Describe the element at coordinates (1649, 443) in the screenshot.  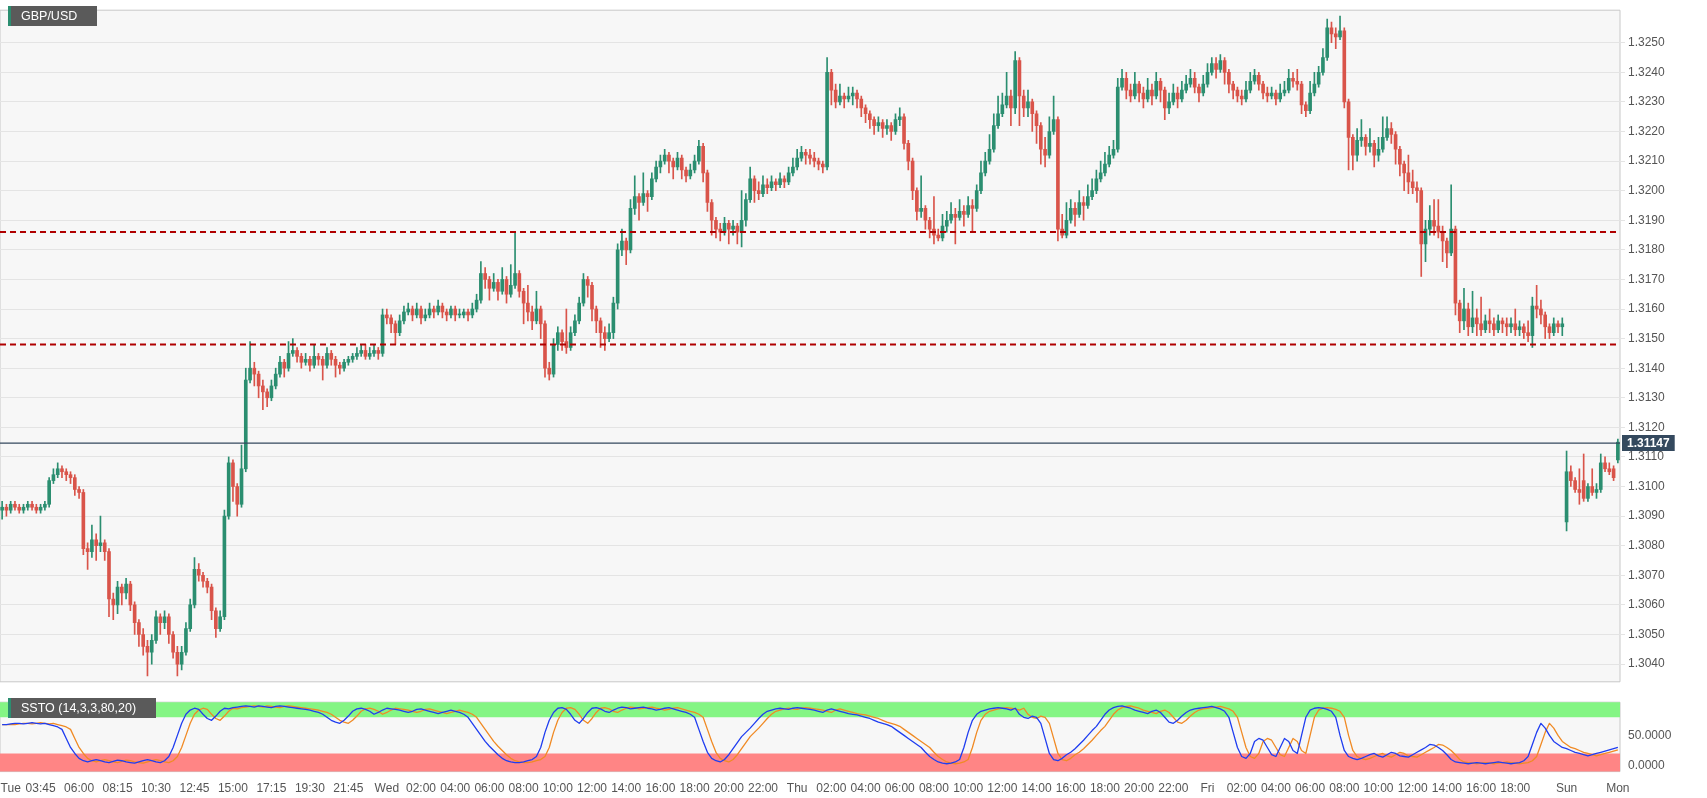
I see `ref-line-label: 1.31147` at that location.